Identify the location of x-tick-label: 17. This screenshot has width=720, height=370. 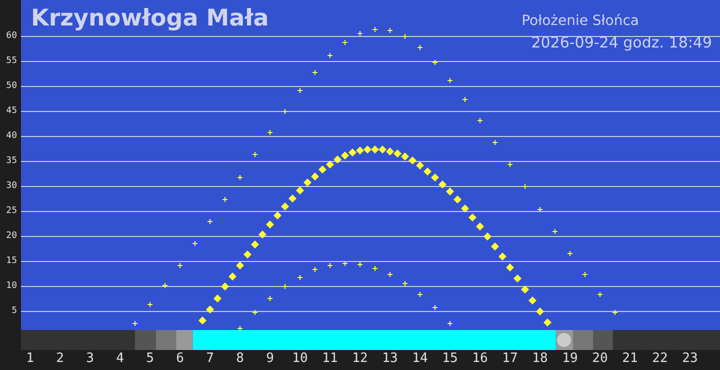
(510, 358).